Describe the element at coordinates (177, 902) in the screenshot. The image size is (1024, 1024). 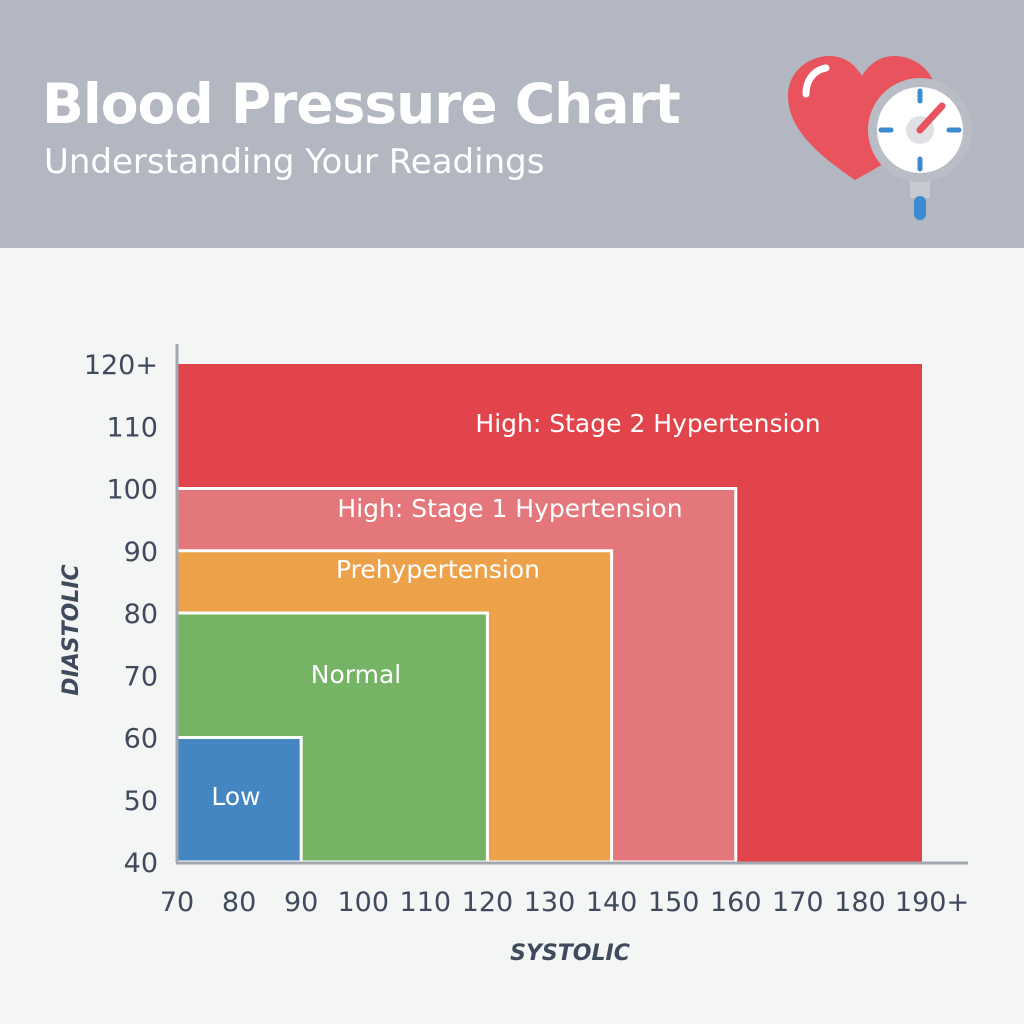
I see `x-tick-label: 70` at that location.